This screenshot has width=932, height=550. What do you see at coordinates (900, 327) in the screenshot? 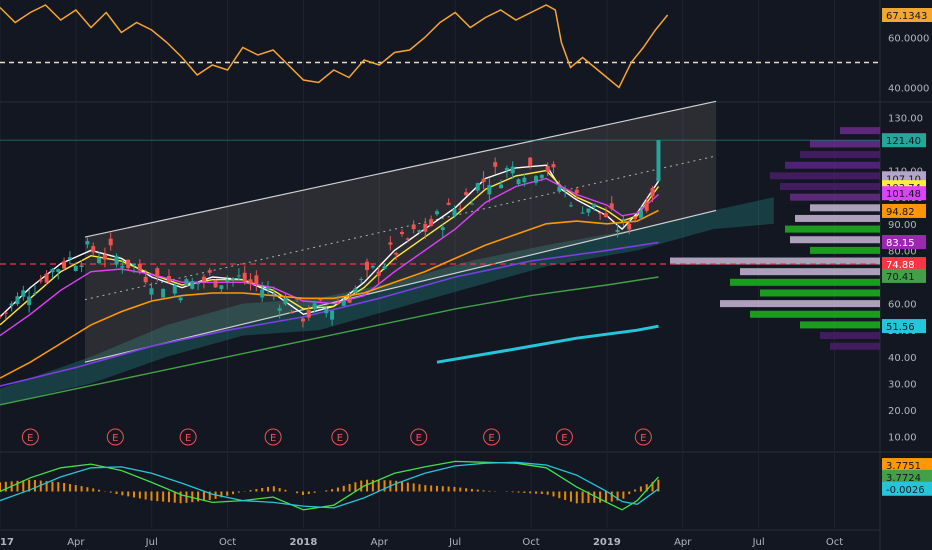
I see `price-badge-value: 51.56` at bounding box center [900, 327].